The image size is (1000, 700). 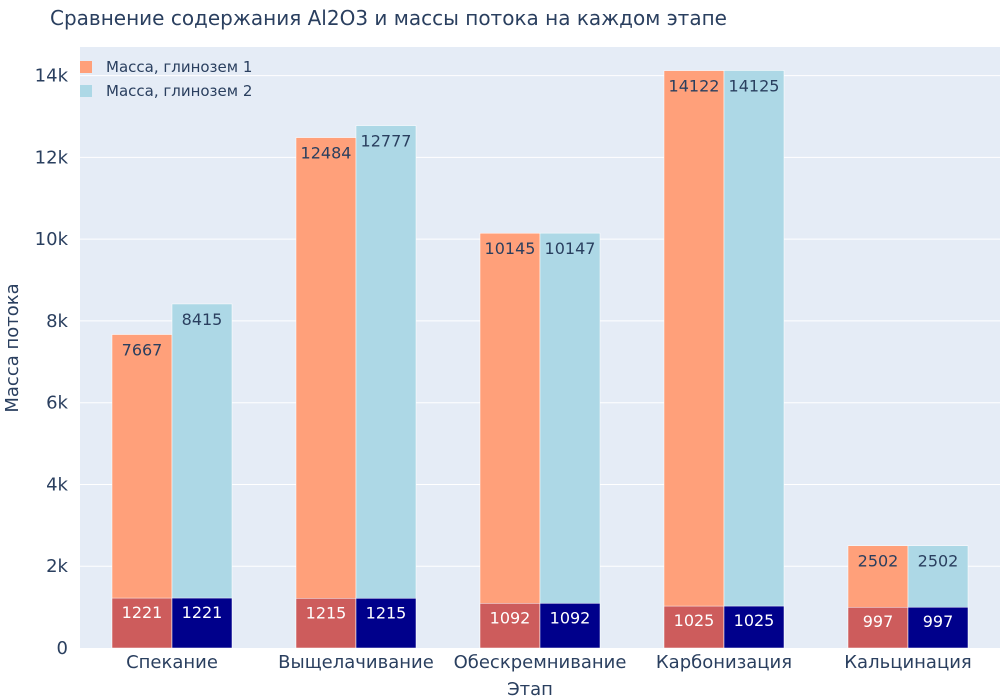 What do you see at coordinates (510, 248) in the screenshot?
I see `bar-value-label: 10145` at bounding box center [510, 248].